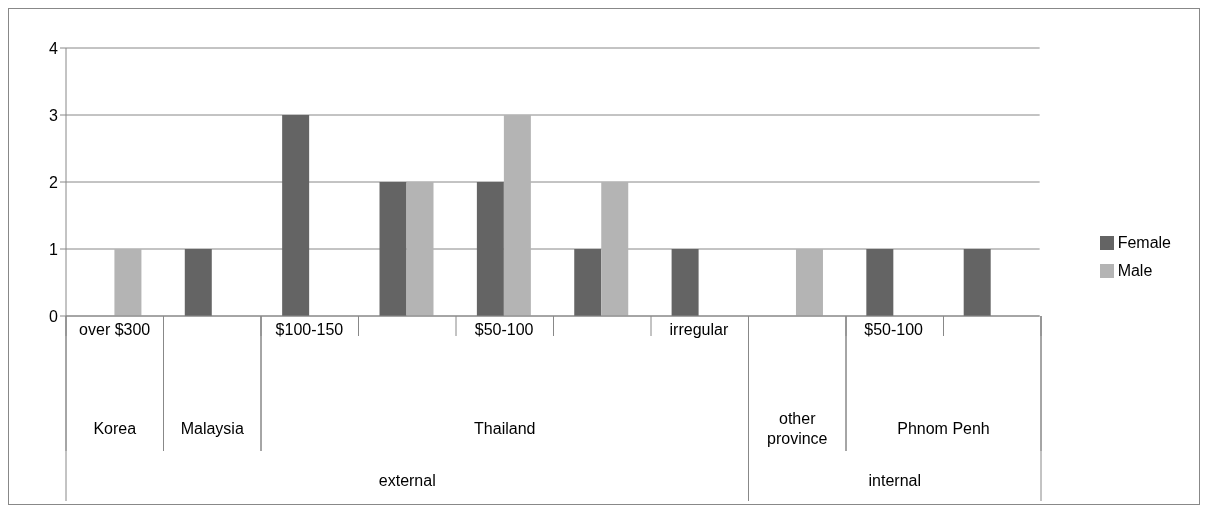 The image size is (1208, 510). What do you see at coordinates (54, 316) in the screenshot?
I see `y-tick-label: 0` at bounding box center [54, 316].